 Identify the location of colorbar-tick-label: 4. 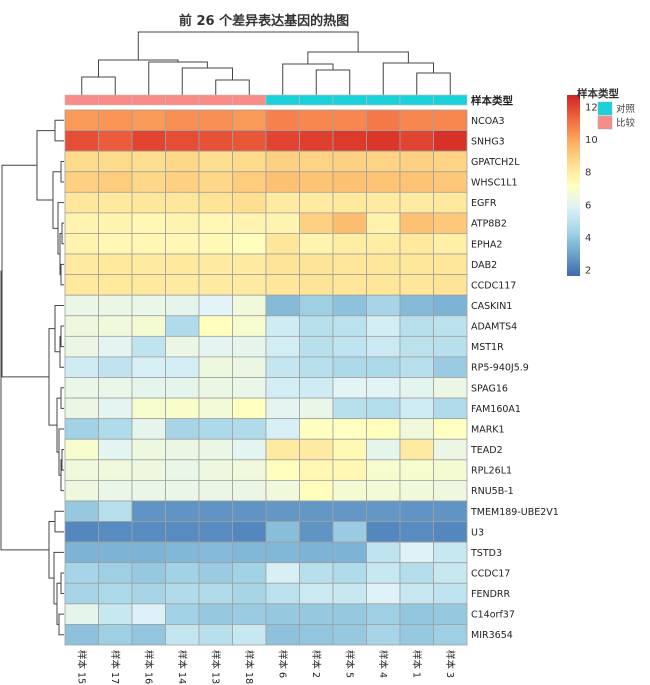
(588, 238).